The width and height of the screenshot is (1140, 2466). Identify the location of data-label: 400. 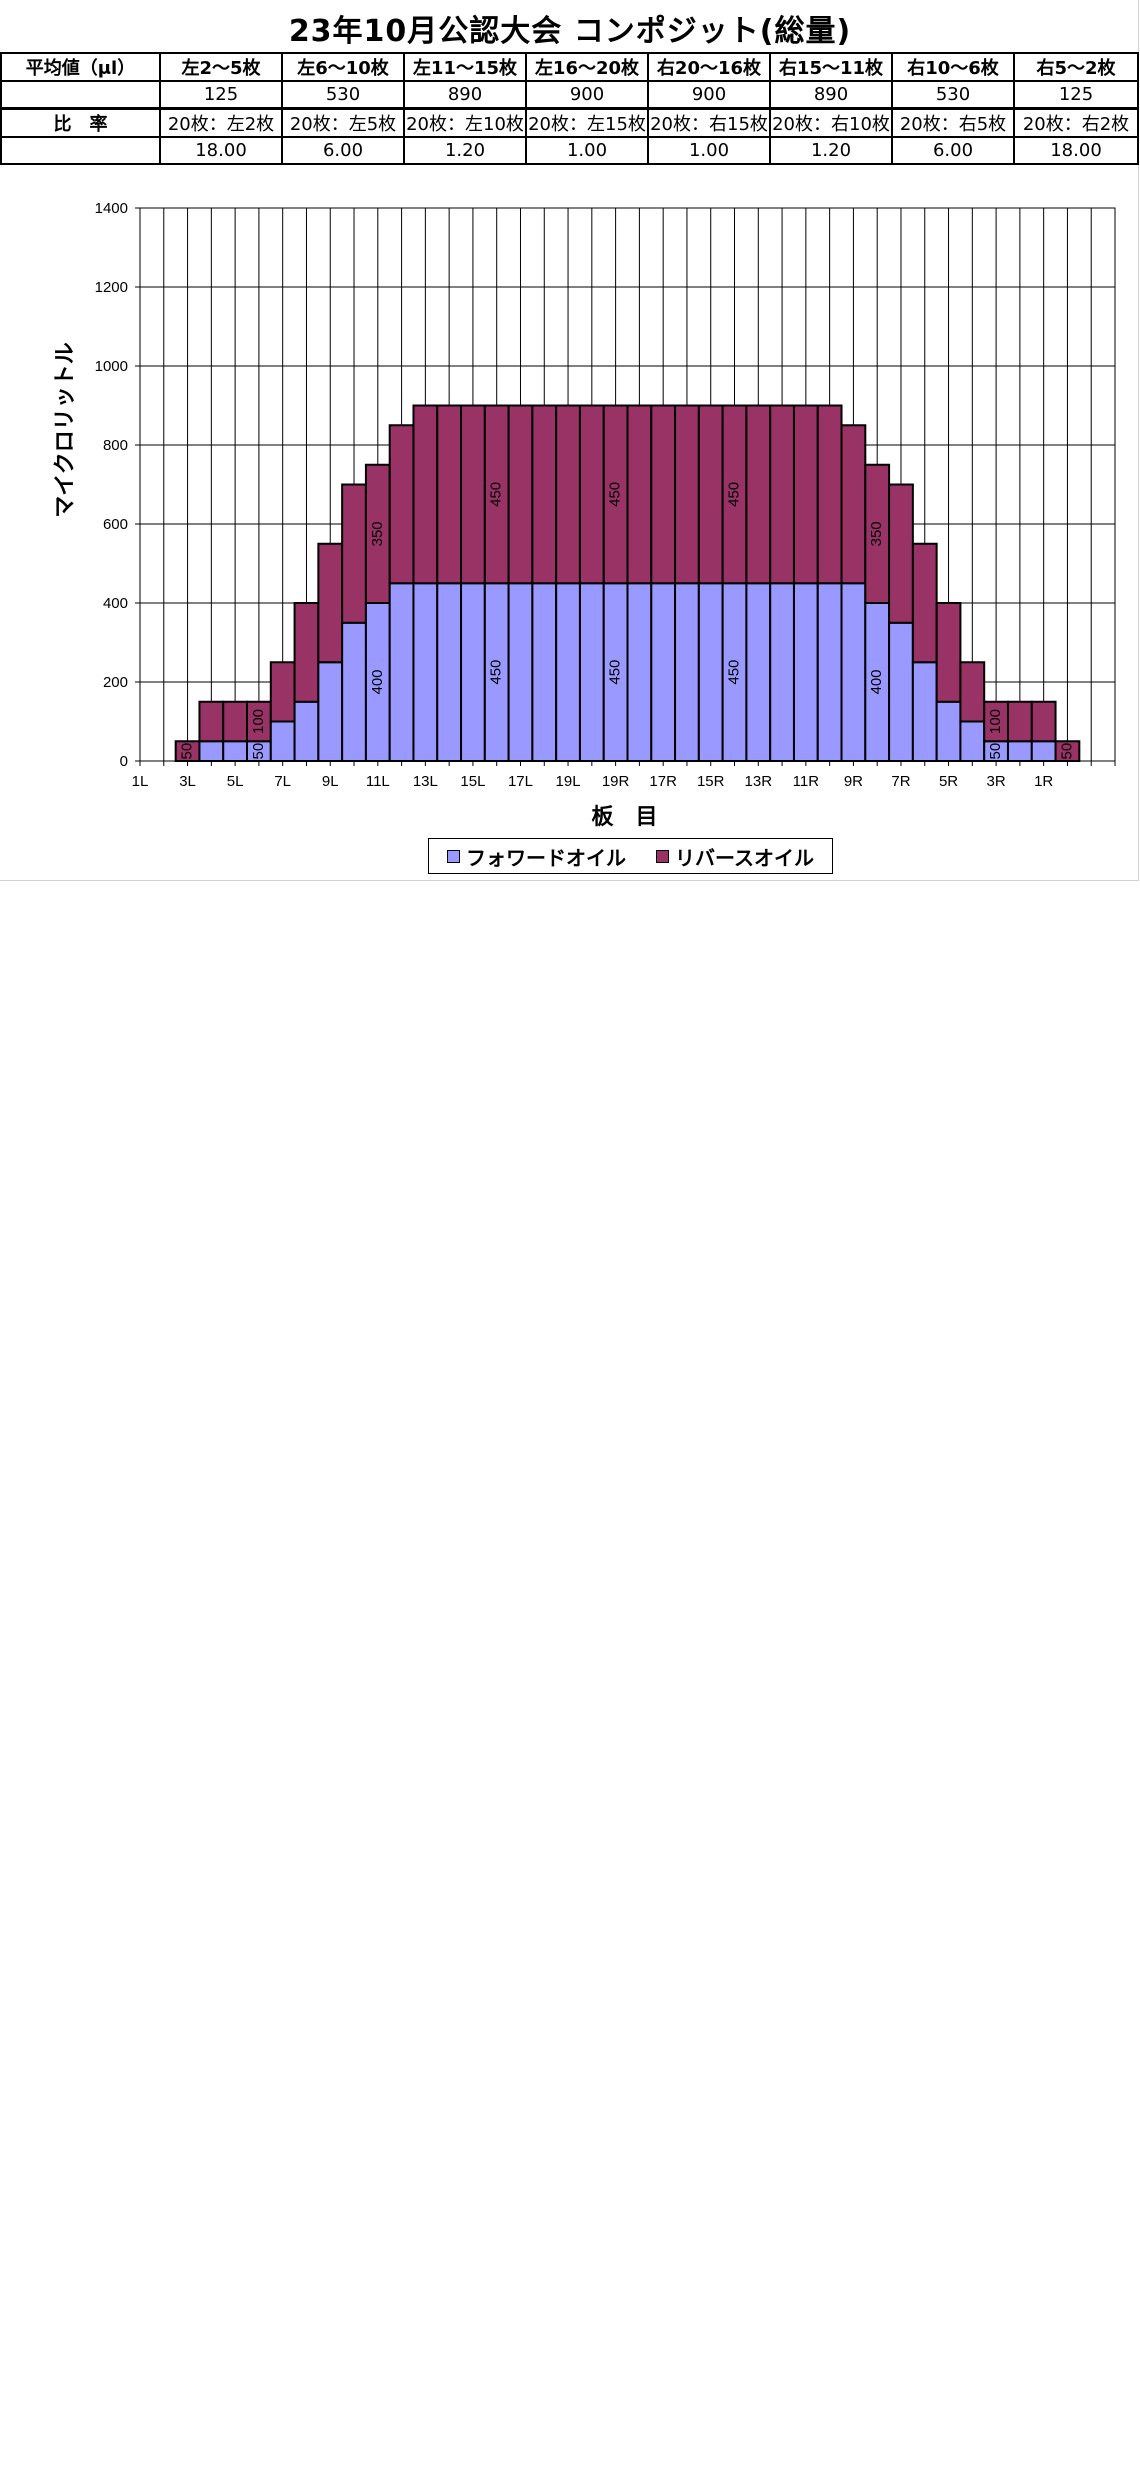
(377, 681).